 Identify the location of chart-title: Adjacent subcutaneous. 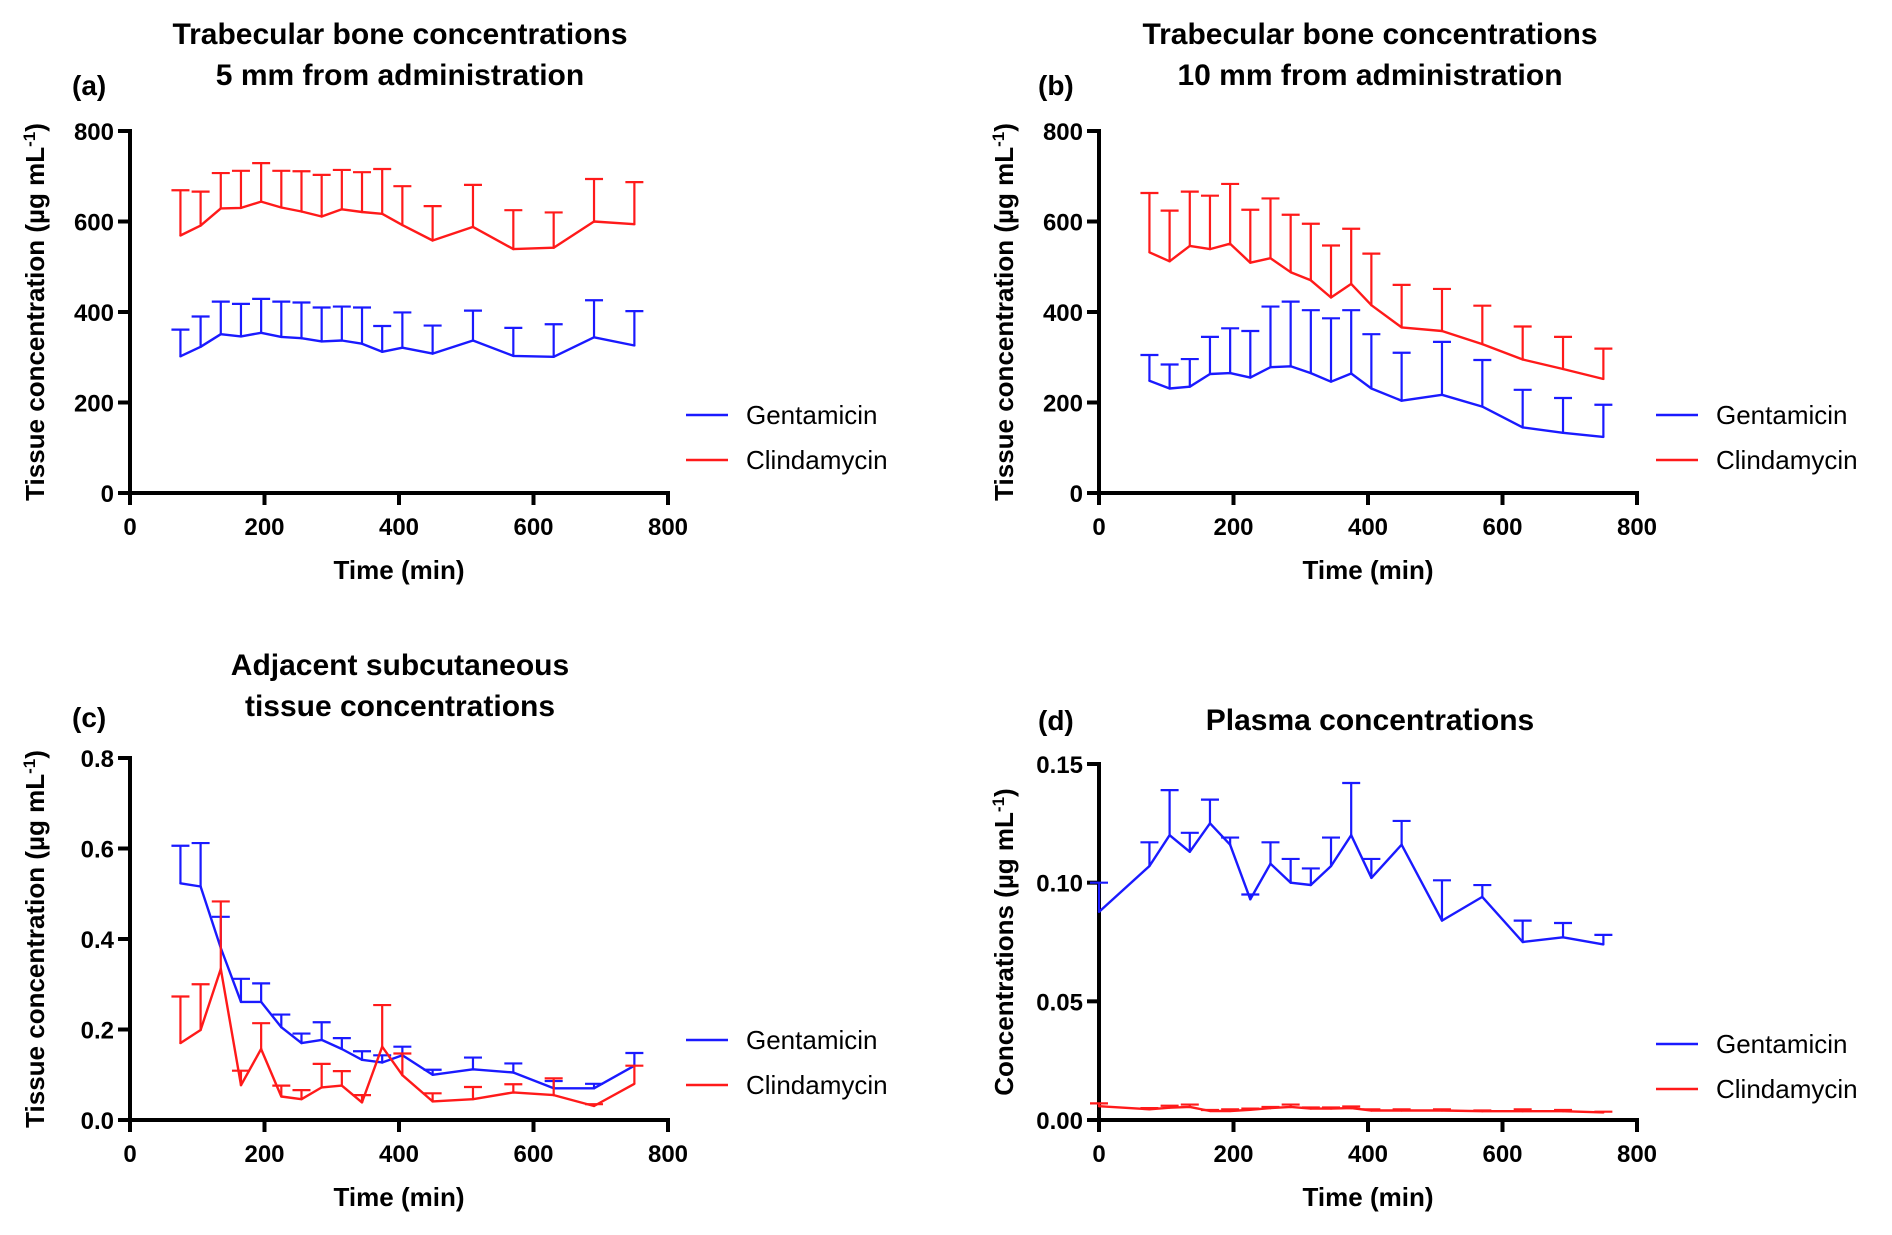
(400, 665).